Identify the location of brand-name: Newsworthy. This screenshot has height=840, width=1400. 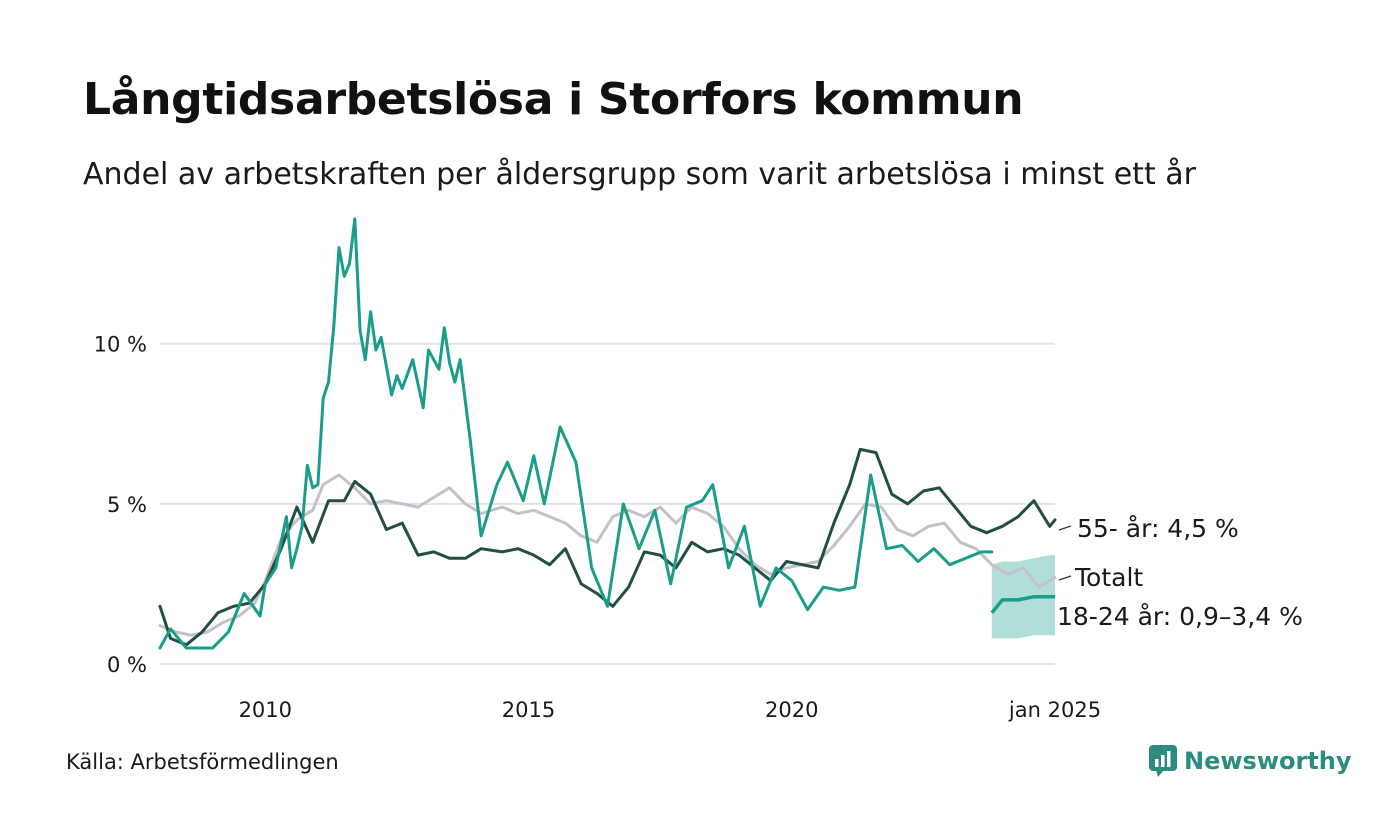
(1268, 761).